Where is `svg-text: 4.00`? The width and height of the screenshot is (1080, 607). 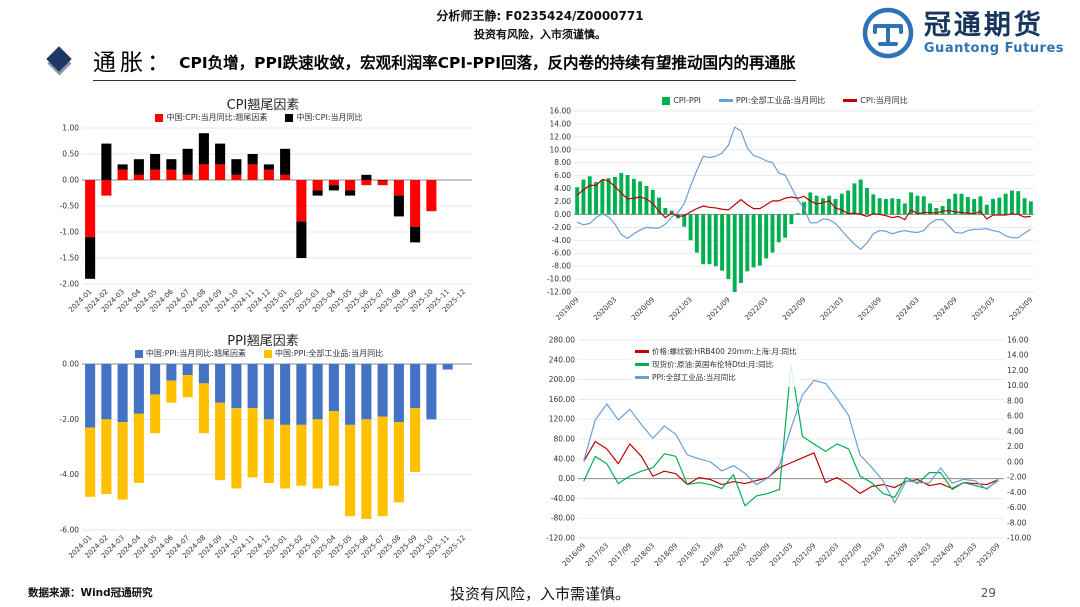
svg-text: 4.00 is located at coordinates (1015, 431).